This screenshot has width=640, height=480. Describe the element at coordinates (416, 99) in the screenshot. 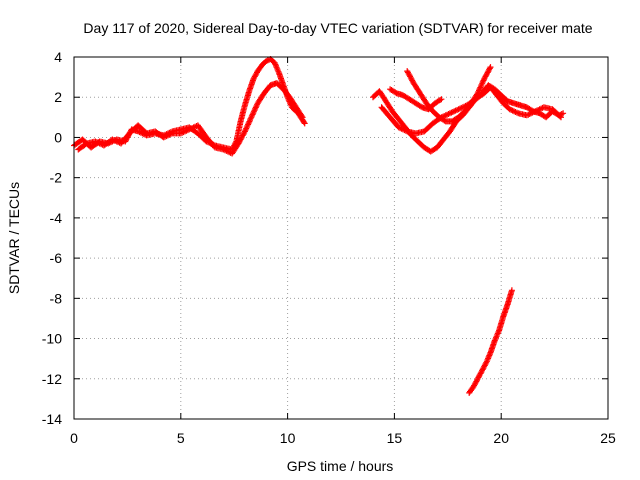

I see `series-track-f` at that location.